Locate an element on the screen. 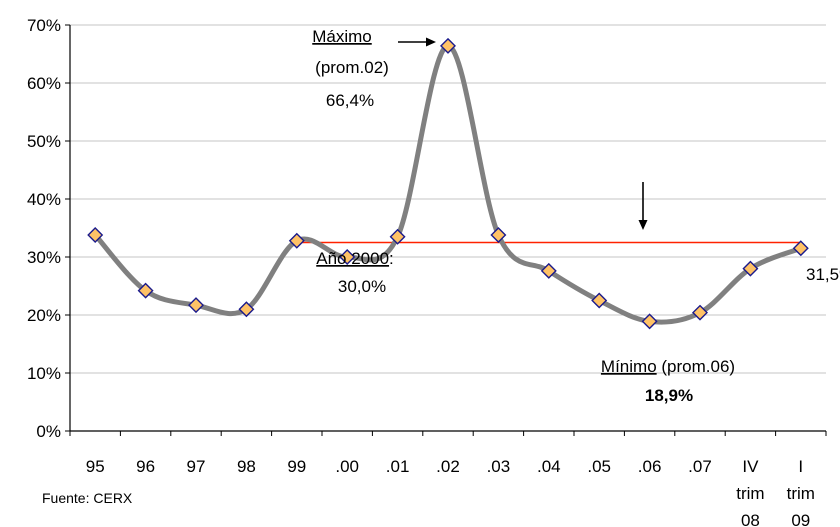  x-tick-label: 98 is located at coordinates (246, 466).